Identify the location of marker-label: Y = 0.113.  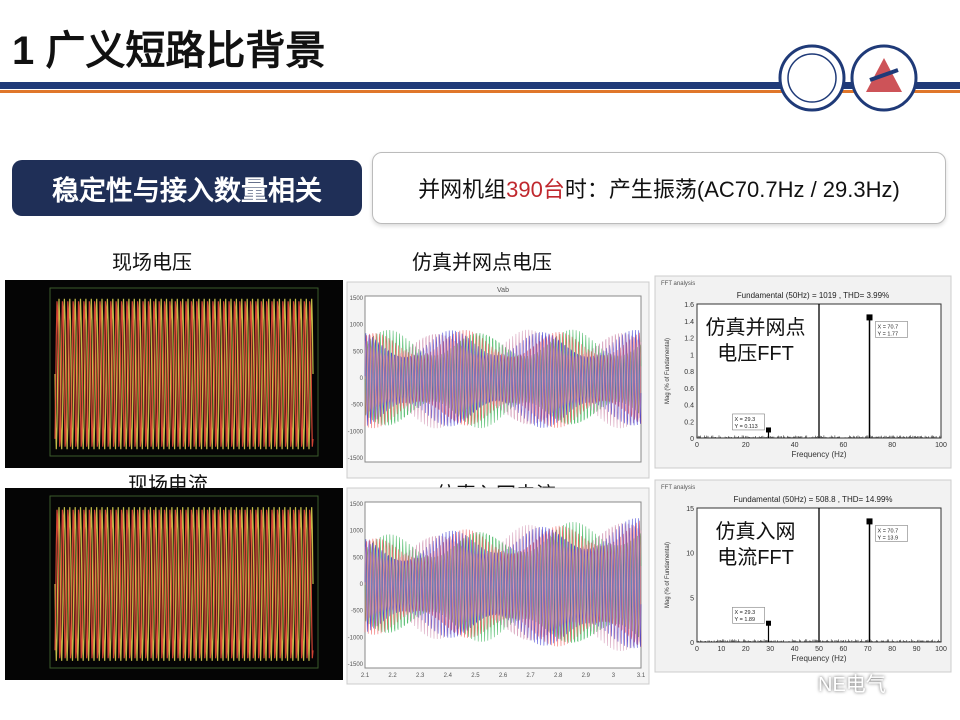
(745, 427).